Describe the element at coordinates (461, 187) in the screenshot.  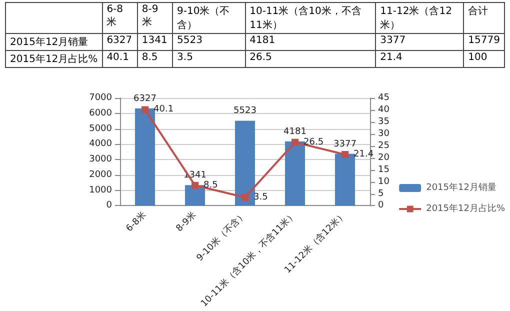
I see `legend-label: 2015年12月销量` at that location.